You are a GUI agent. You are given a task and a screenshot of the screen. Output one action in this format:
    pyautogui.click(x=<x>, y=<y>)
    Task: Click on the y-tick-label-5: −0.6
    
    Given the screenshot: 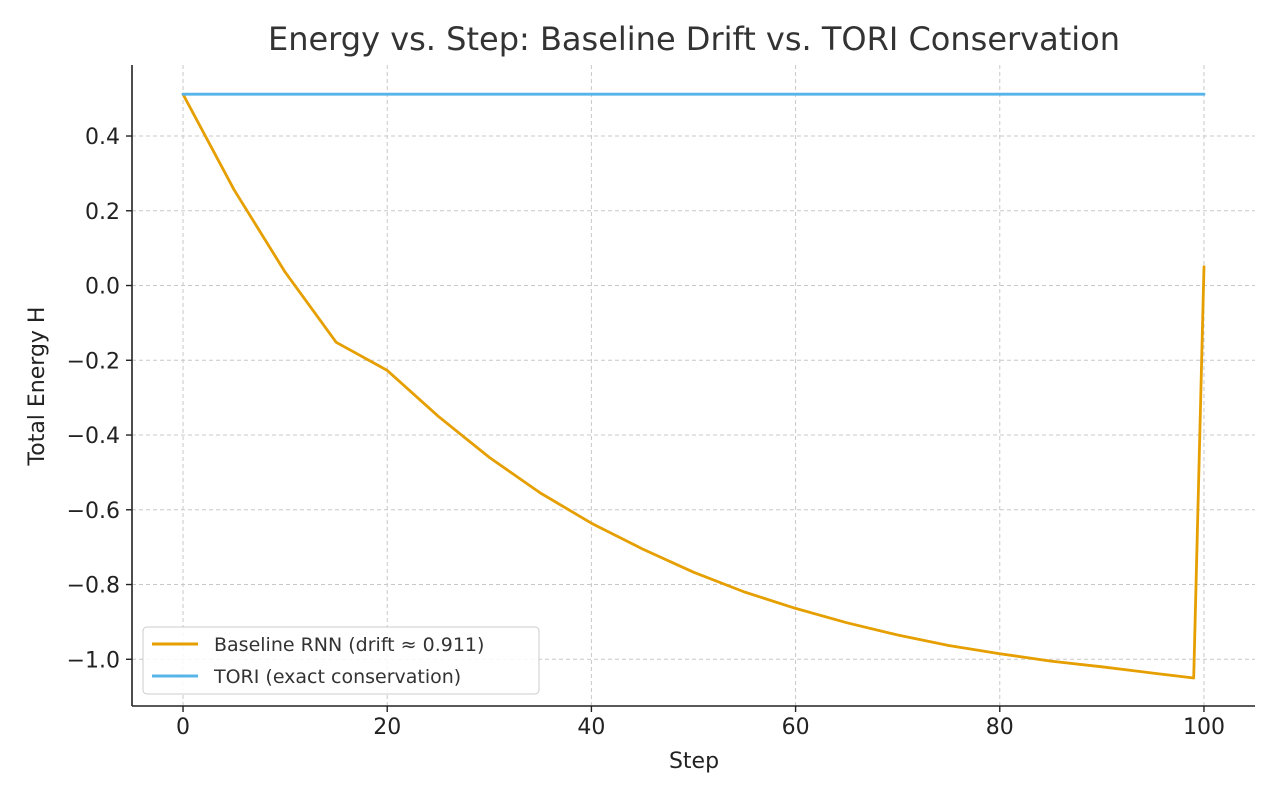 What is the action you would take?
    pyautogui.click(x=93, y=511)
    